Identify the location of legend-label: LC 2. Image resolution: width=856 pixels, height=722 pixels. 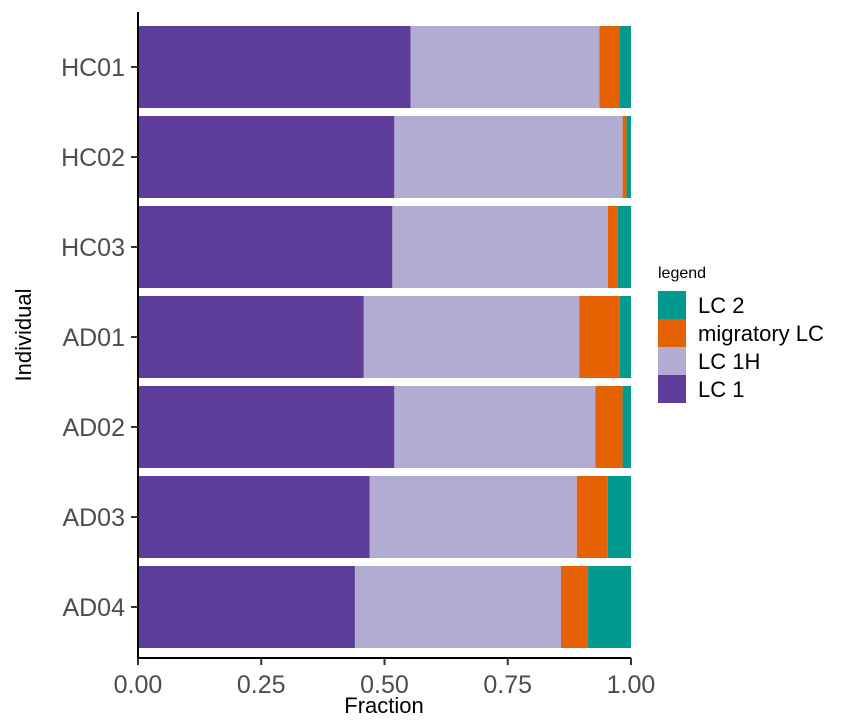
(721, 305).